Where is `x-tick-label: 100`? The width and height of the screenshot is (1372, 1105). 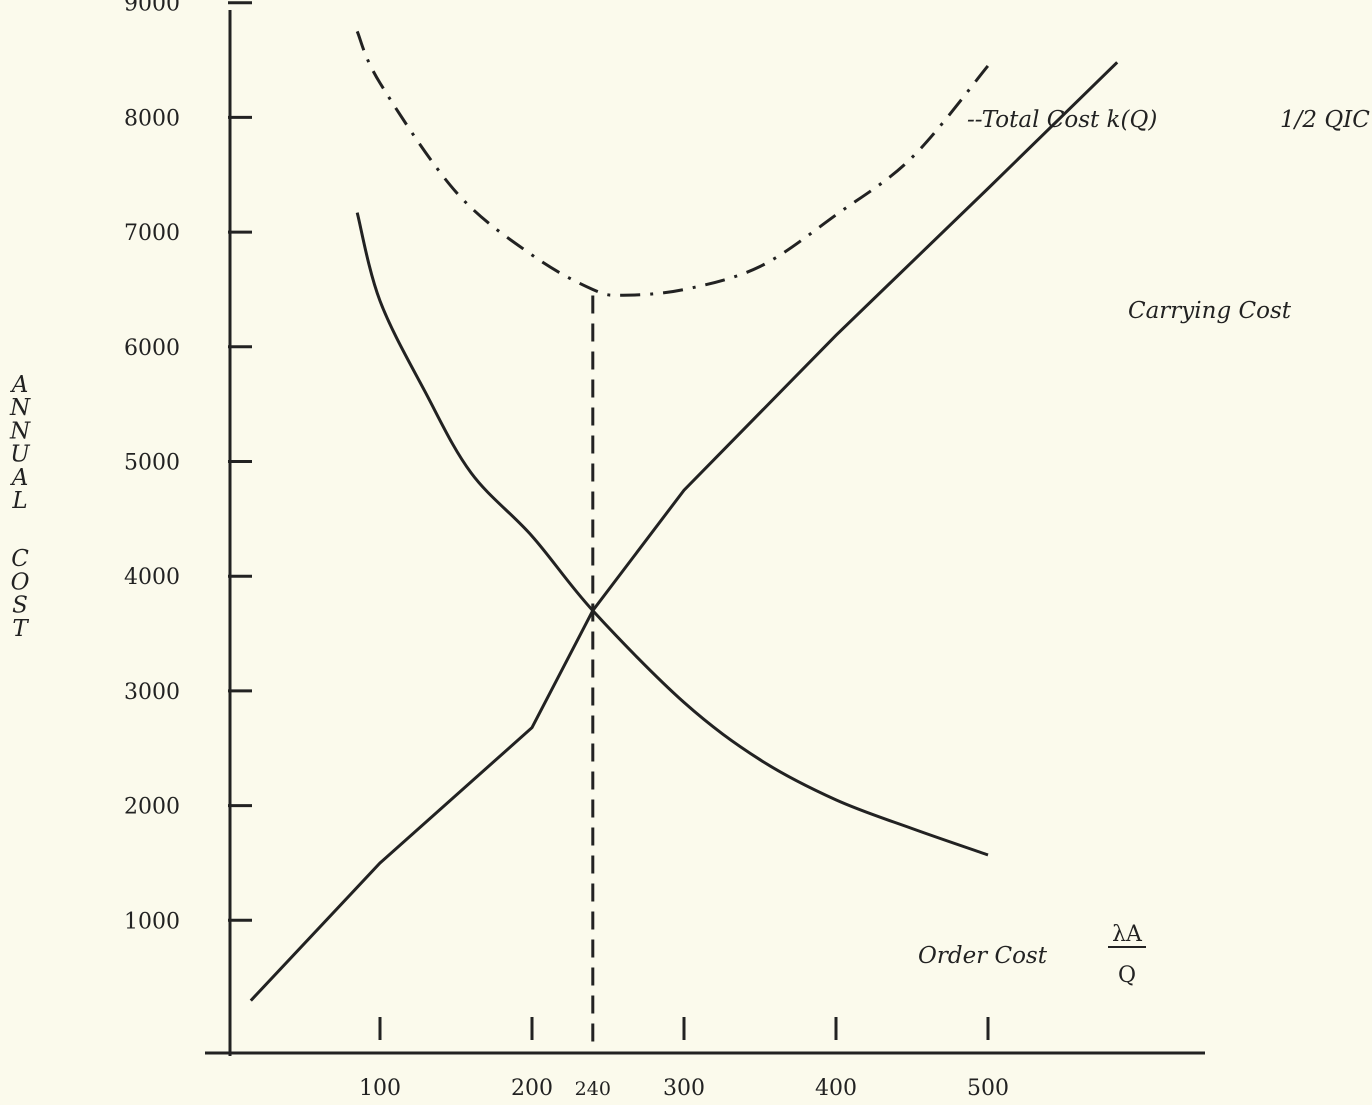
x-tick-label: 100 is located at coordinates (380, 1088).